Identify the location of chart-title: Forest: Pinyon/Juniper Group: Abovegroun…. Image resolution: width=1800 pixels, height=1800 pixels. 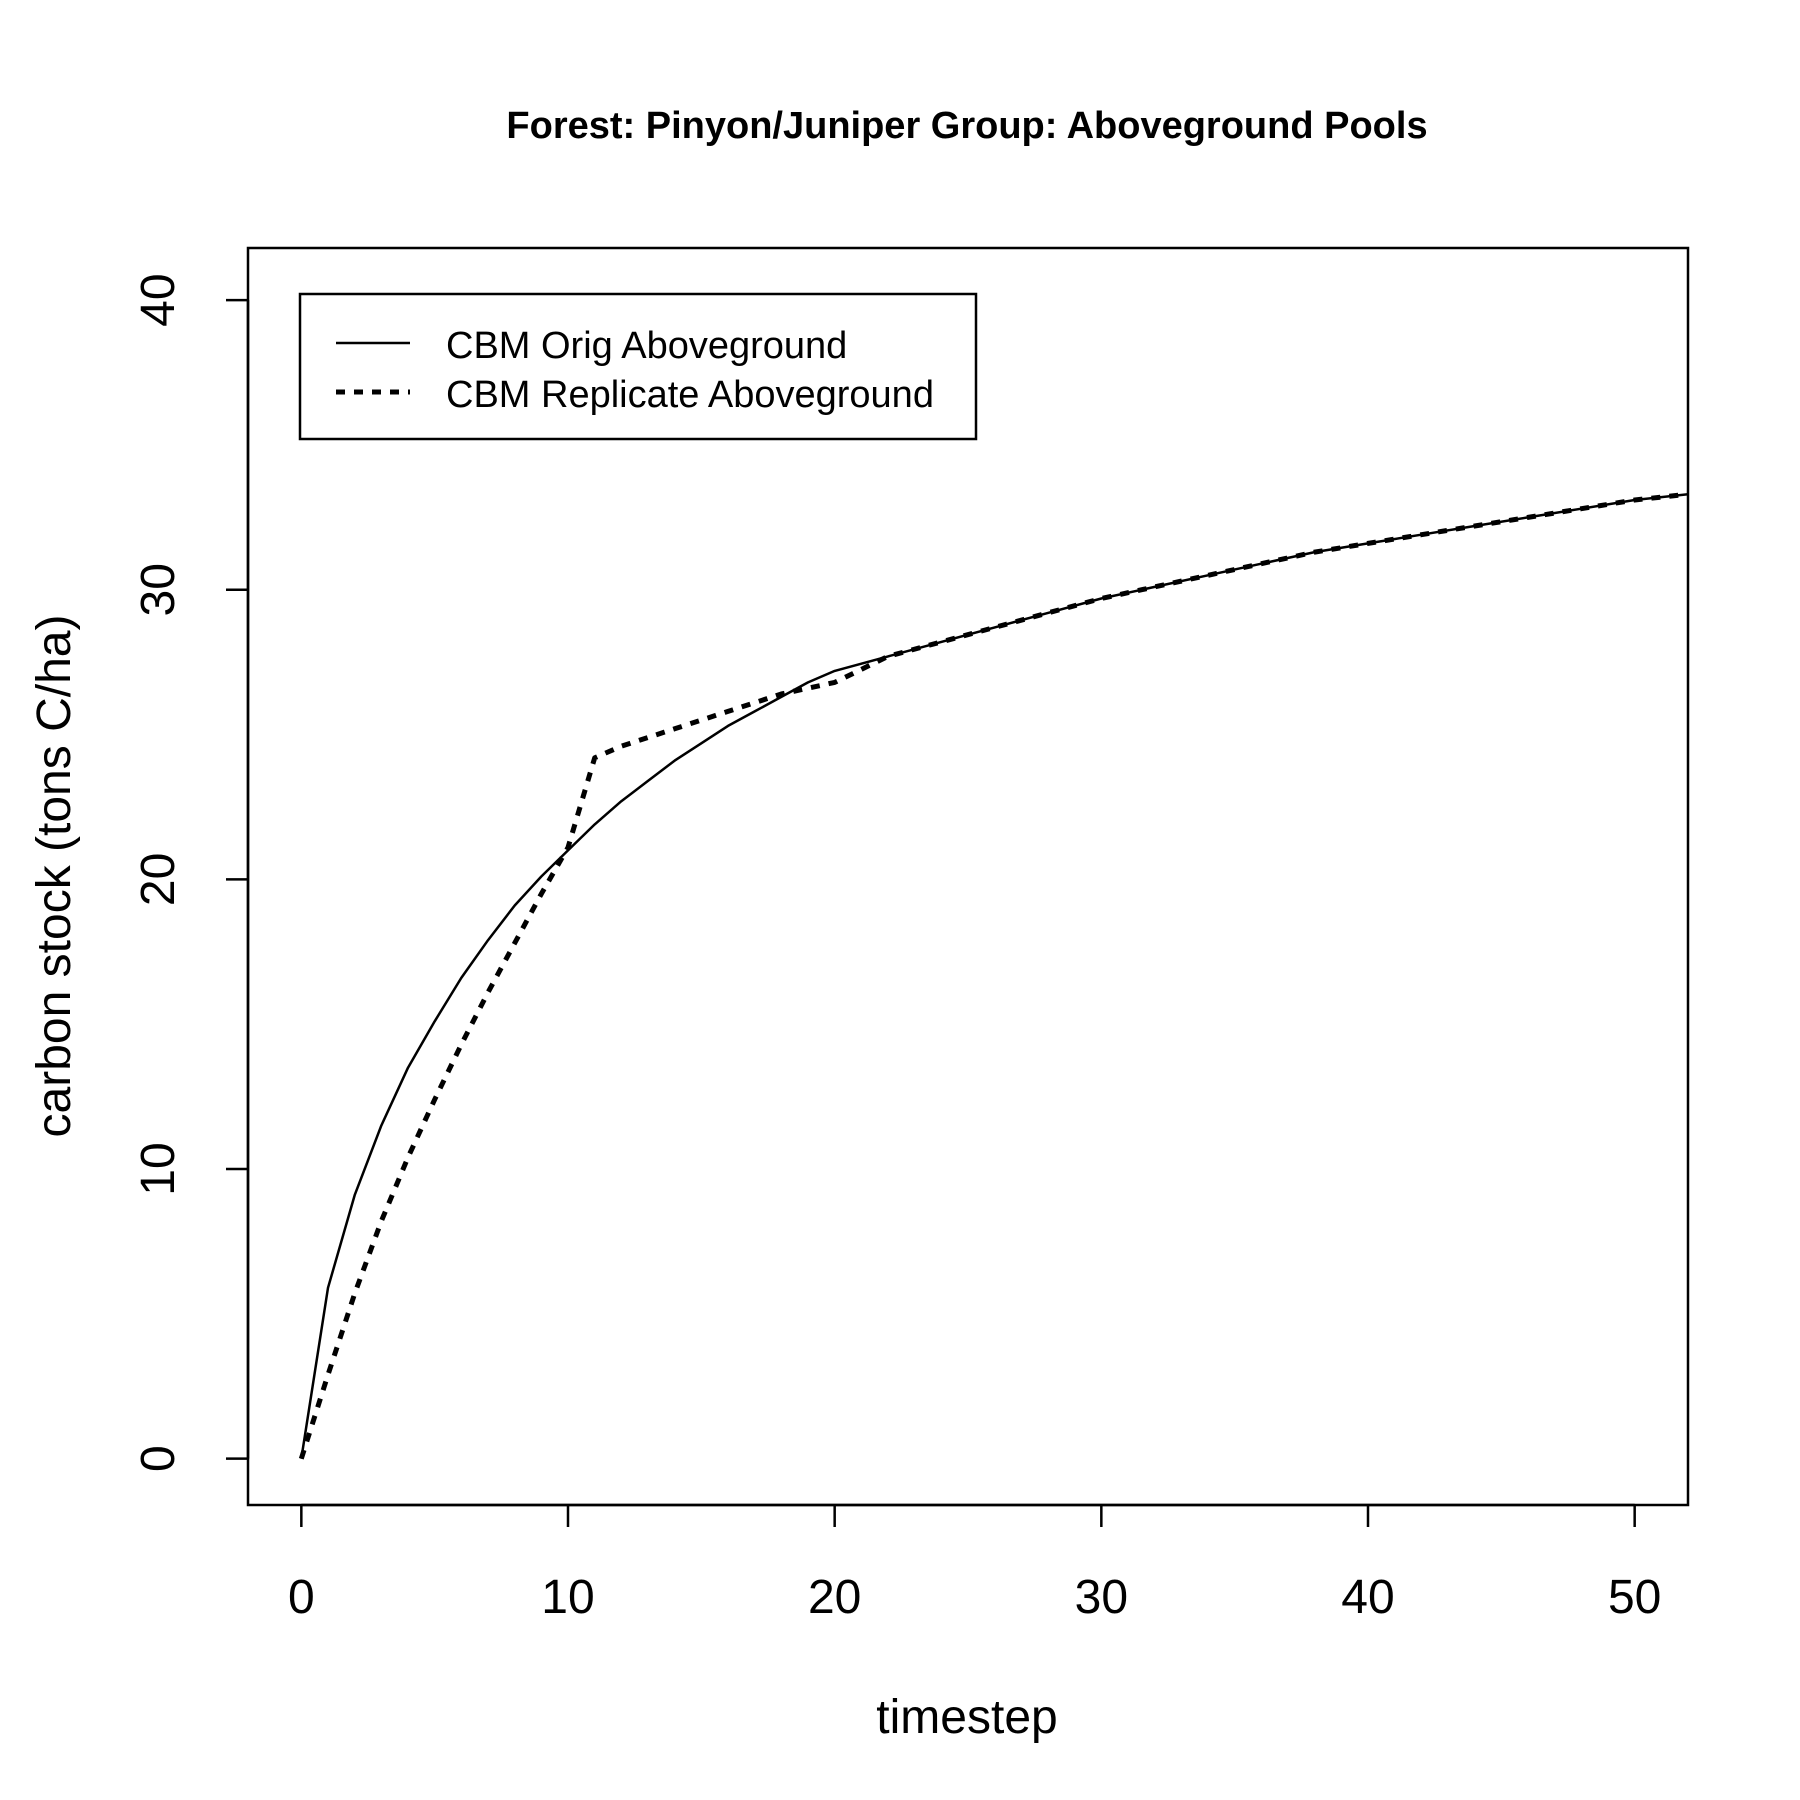
(966, 126).